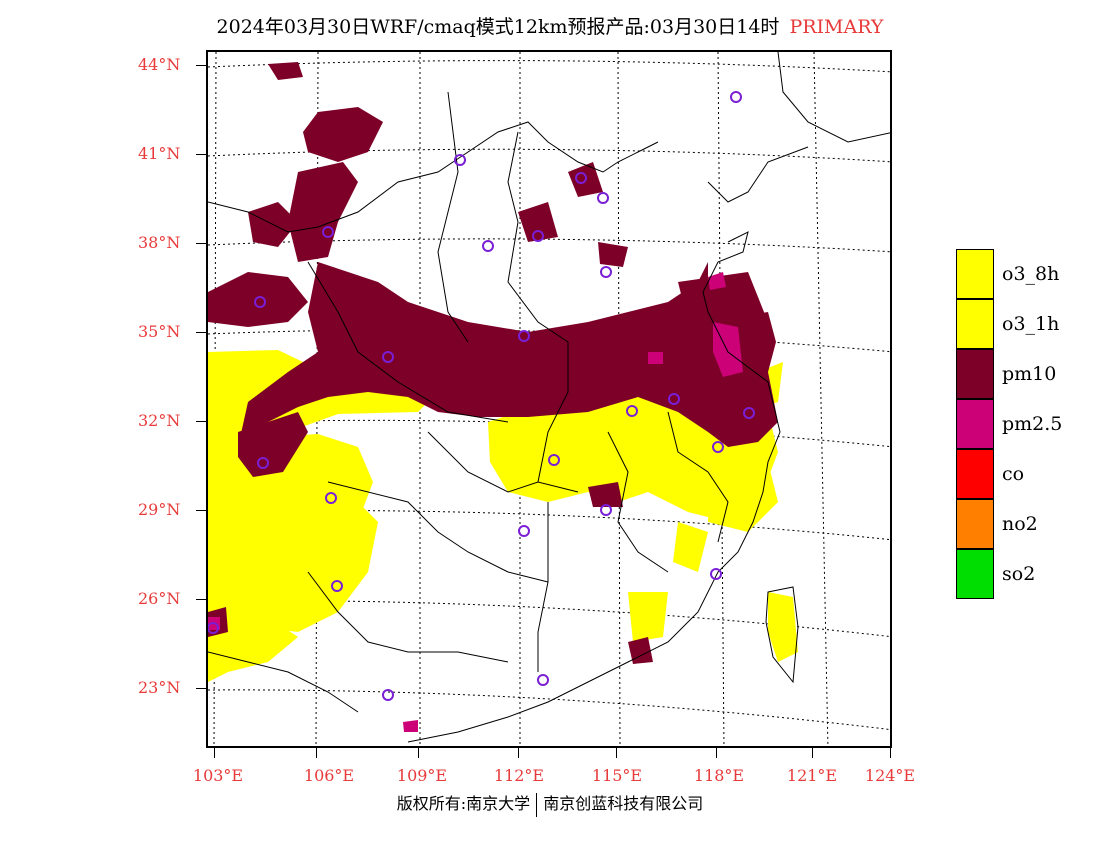 This screenshot has height=850, width=1100. What do you see at coordinates (329, 775) in the screenshot?
I see `lon-label-106: 106°E` at bounding box center [329, 775].